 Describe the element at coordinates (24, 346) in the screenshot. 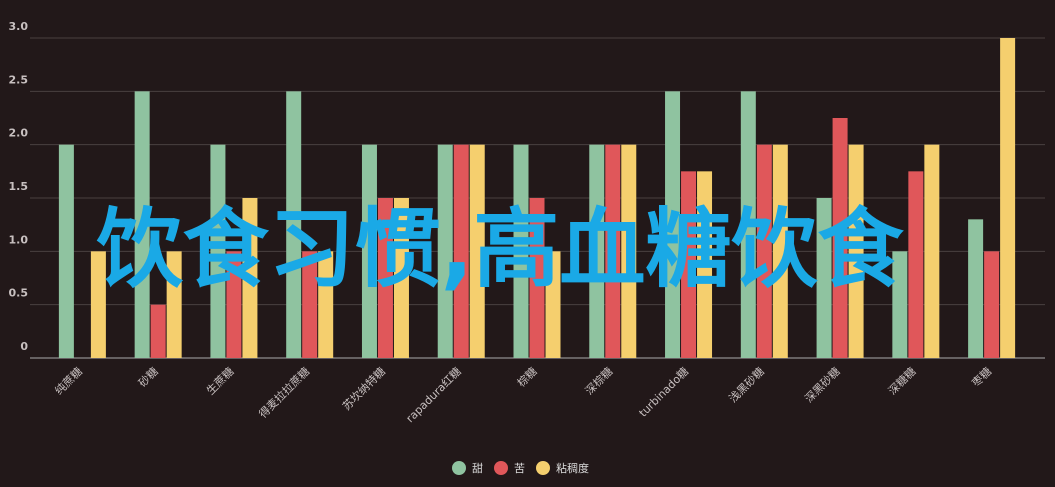

I see `y-tick-label: 0` at that location.